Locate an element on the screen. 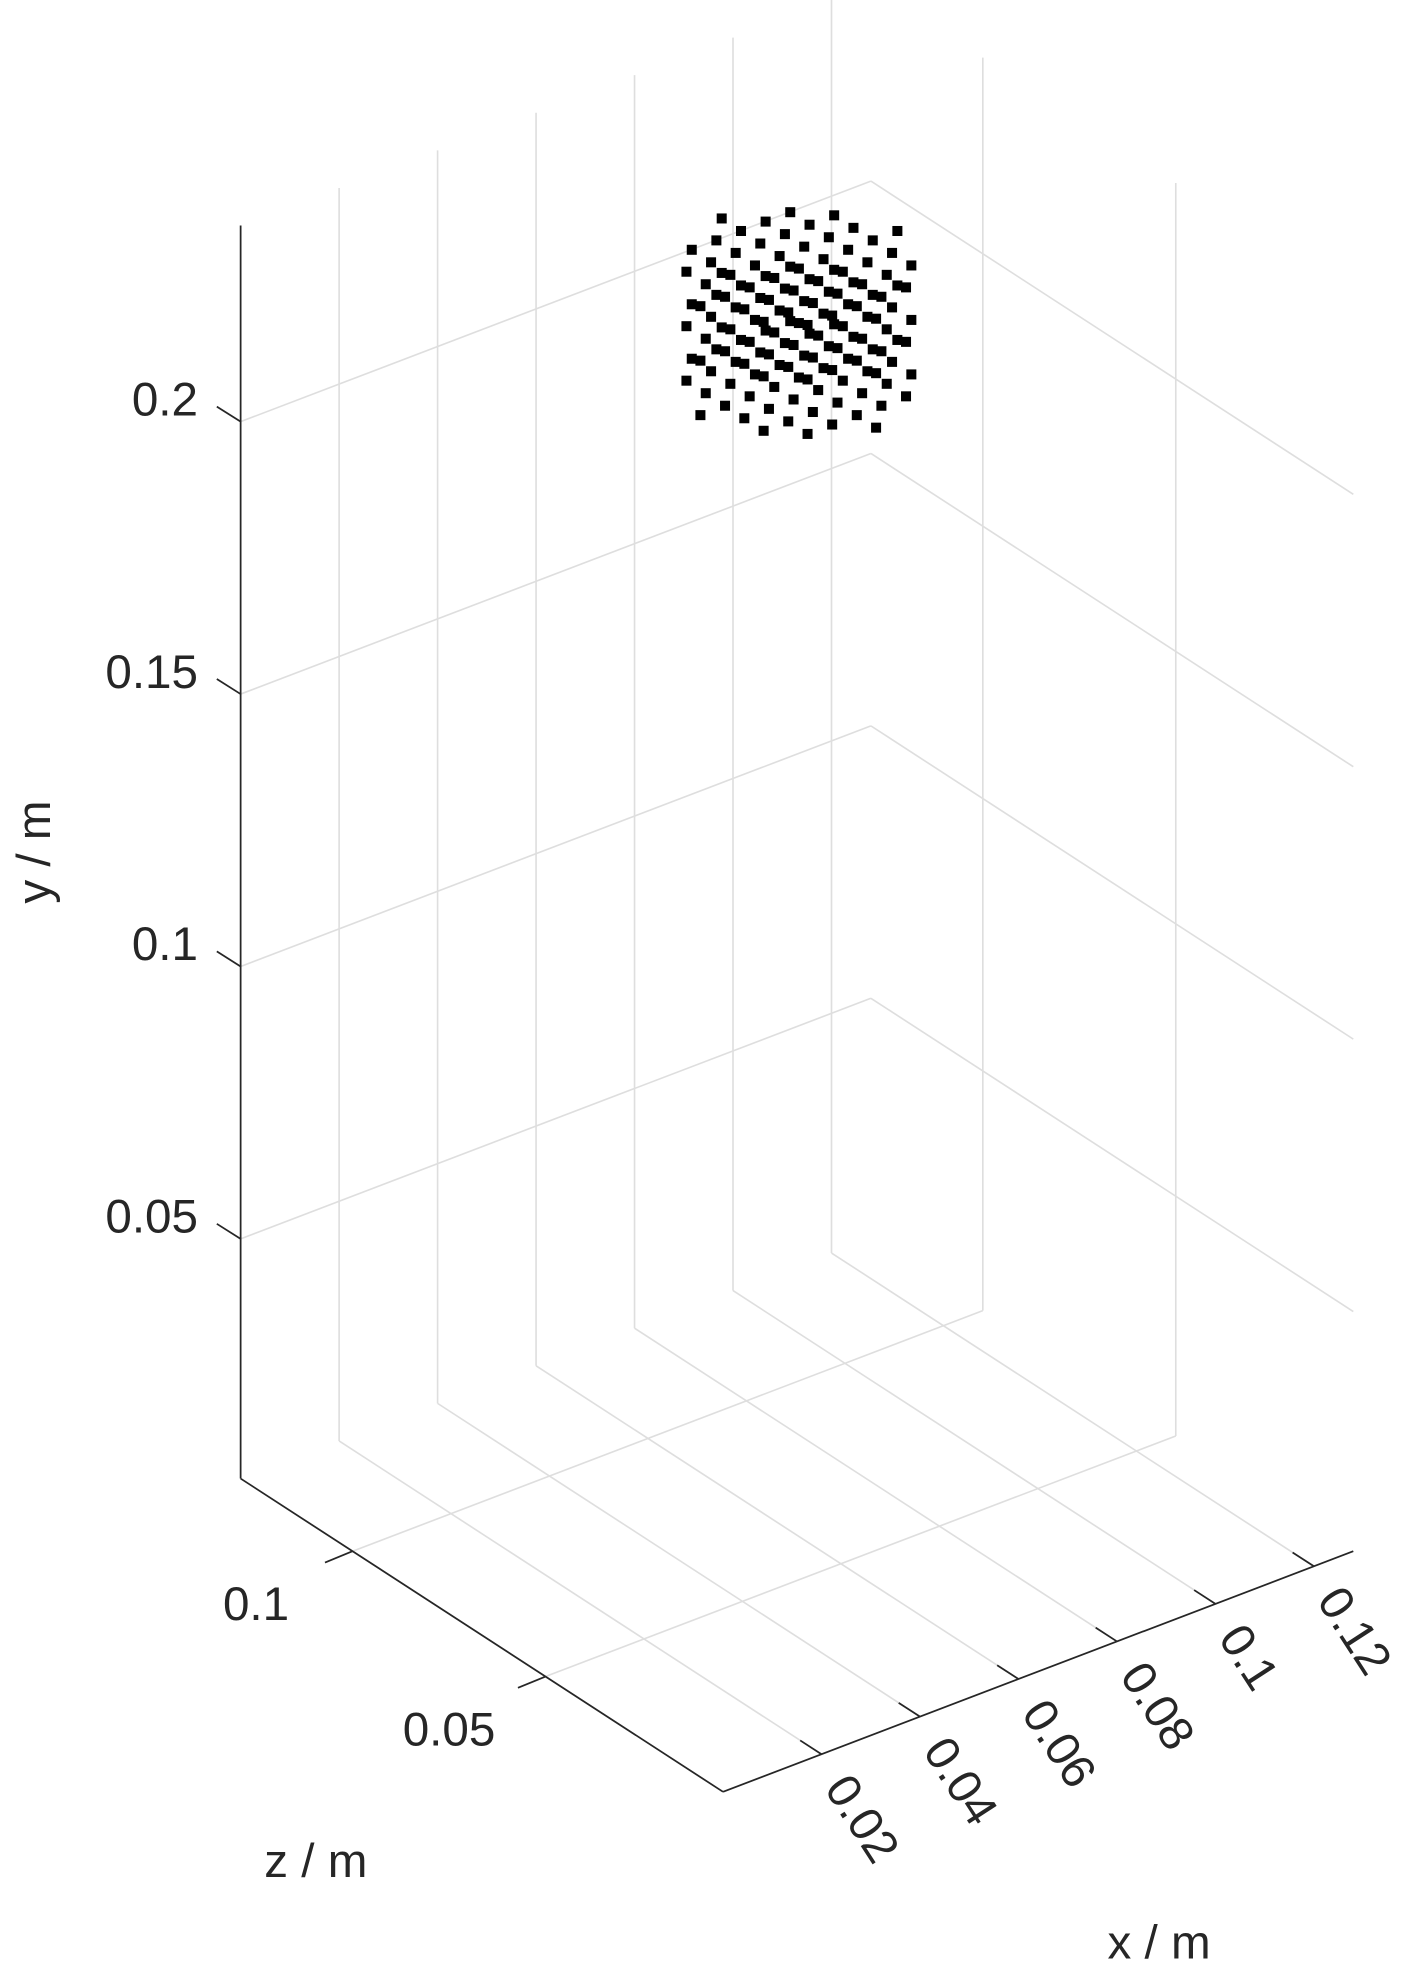 Image resolution: width=1416 pixels, height=1976 pixels. z-axis-line is located at coordinates (482, 1635).